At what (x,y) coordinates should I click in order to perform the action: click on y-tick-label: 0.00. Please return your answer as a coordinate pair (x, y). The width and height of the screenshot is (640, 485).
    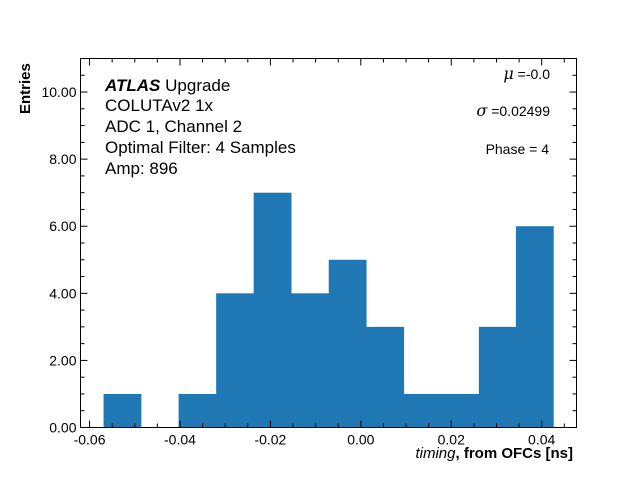
    Looking at the image, I should click on (62, 428).